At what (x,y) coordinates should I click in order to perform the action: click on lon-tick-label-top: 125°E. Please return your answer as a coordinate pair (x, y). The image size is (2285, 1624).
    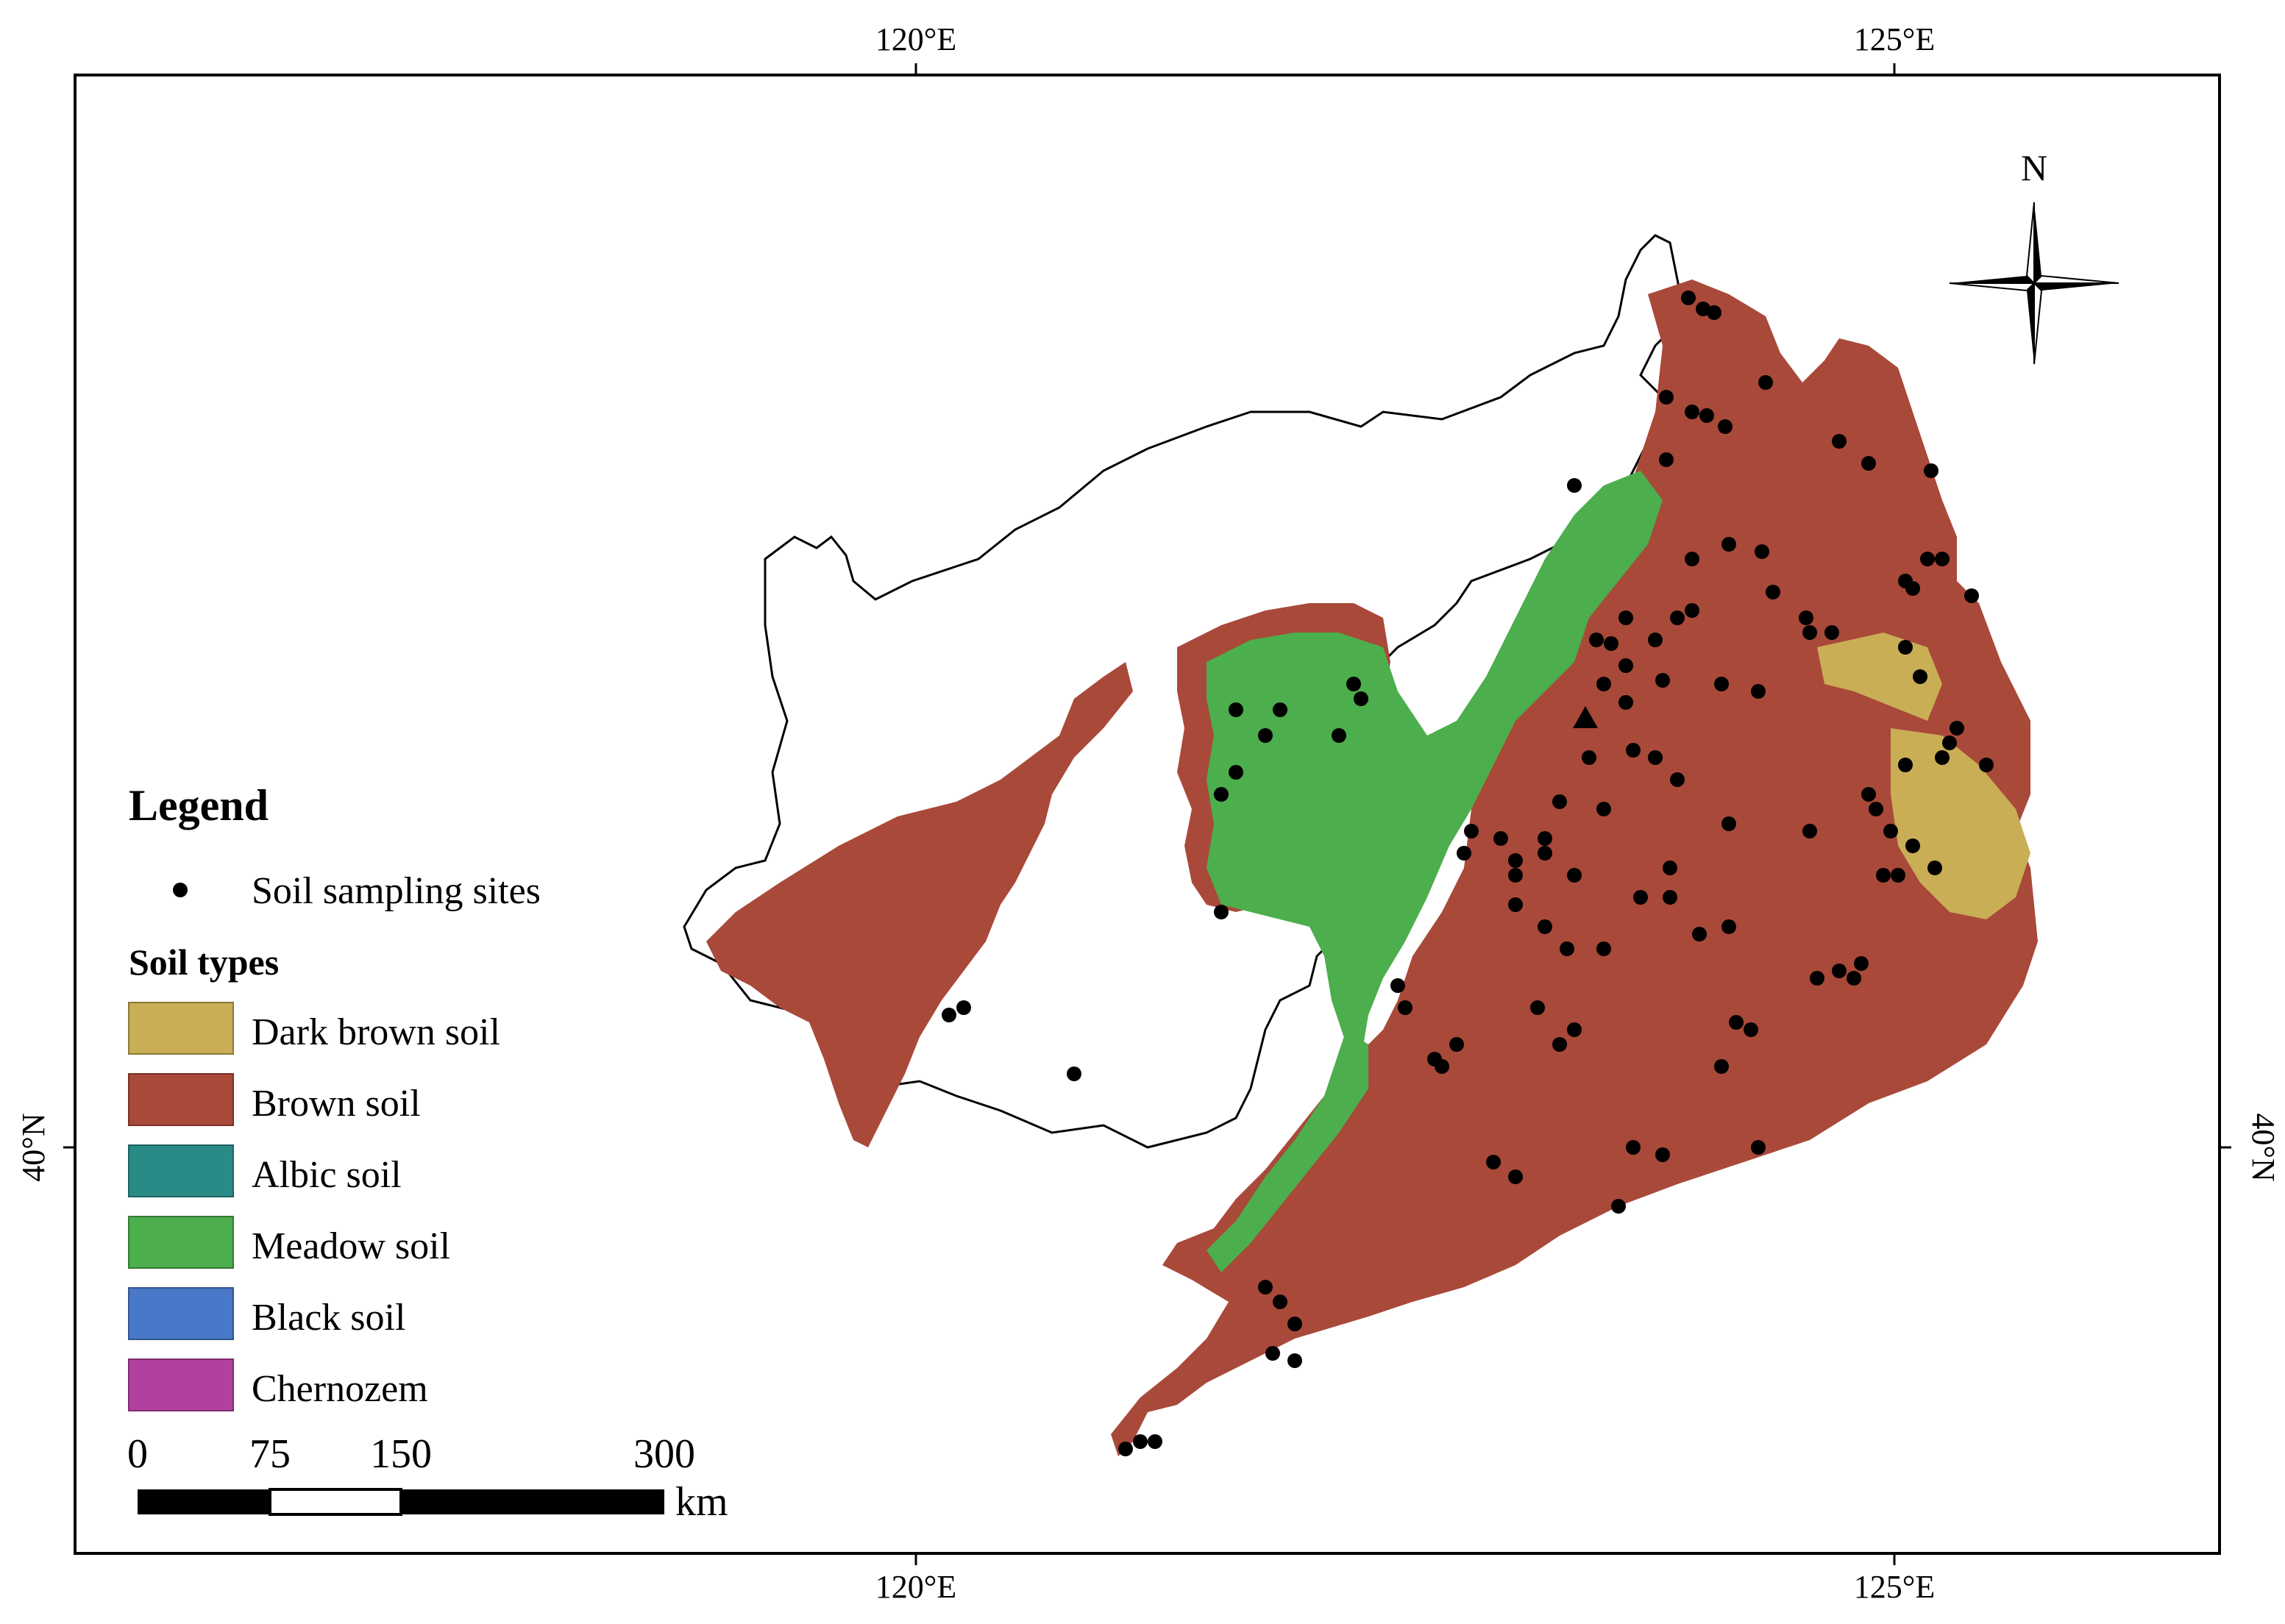
    Looking at the image, I should click on (1894, 39).